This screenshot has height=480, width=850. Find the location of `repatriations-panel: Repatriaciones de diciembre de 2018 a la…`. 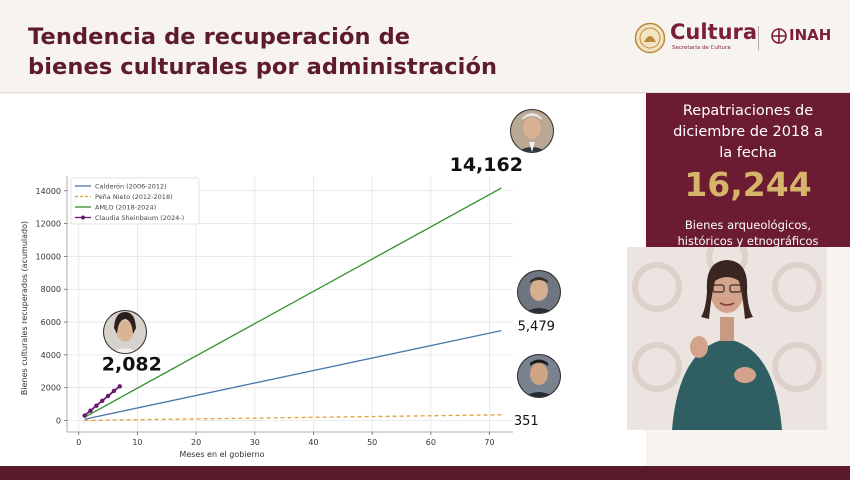

repatriations-panel: Repatriaciones de diciembre de 2018 a la… is located at coordinates (748, 171).